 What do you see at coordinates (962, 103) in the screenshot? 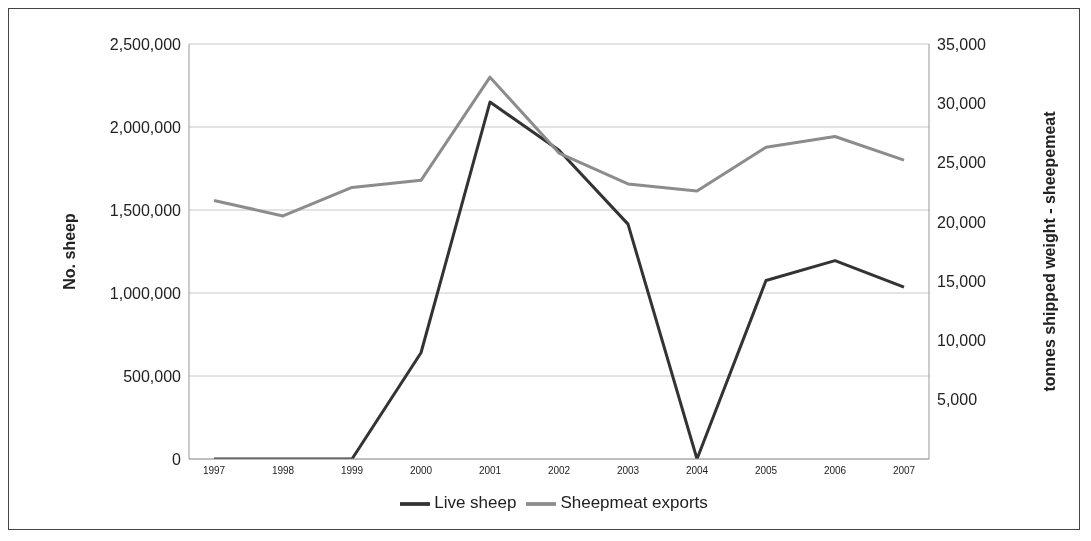
I see `y2-tick-label: 30,000` at bounding box center [962, 103].